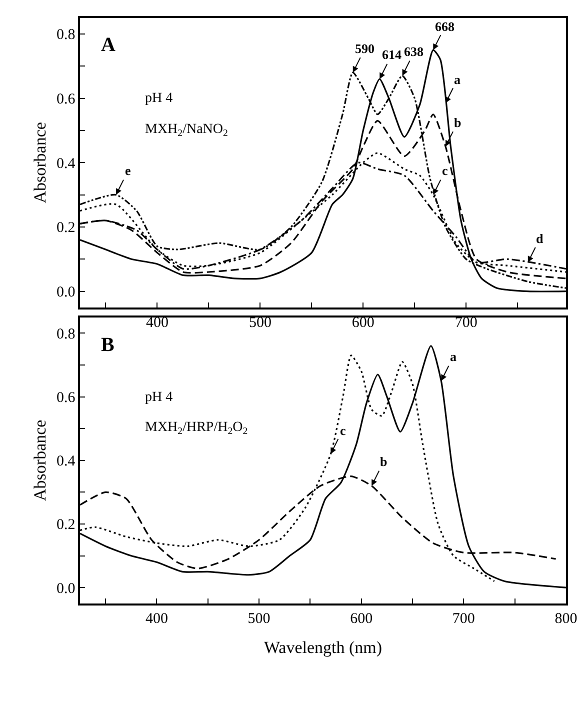 The height and width of the screenshot is (716, 584). I want to click on annotation: d, so click(540, 238).